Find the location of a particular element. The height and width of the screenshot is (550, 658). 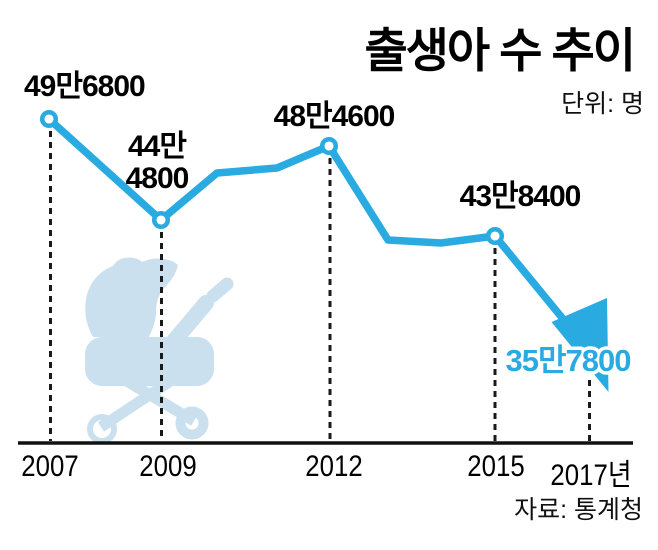

chart-title: 출생아 수 추이 is located at coordinates (500, 50).